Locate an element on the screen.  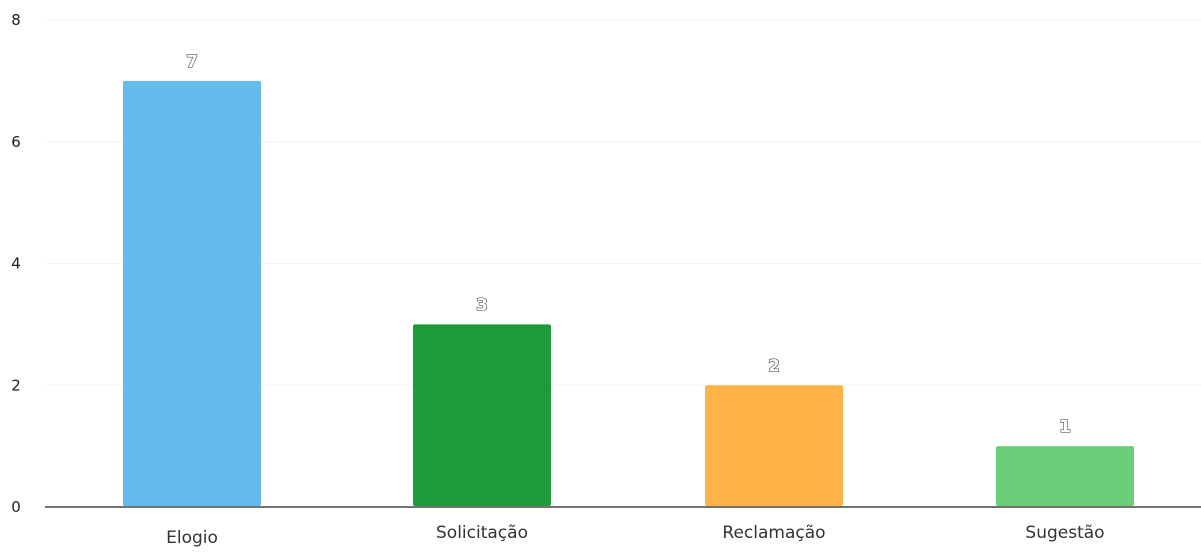
data-label-elogio: 7 is located at coordinates (192, 62).